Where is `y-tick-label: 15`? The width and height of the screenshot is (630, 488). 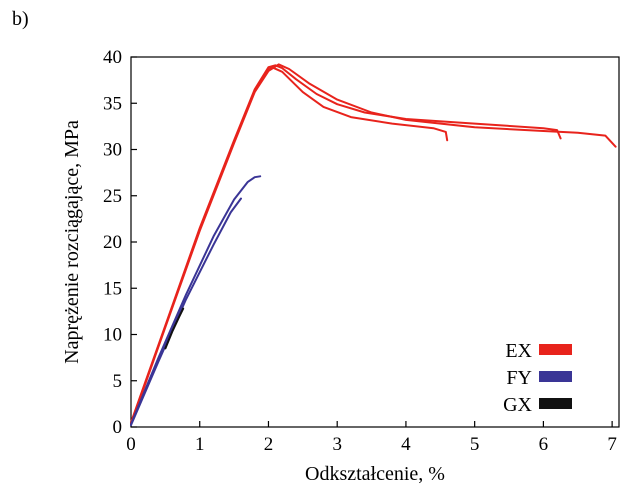 y-tick-label: 15 is located at coordinates (112, 288).